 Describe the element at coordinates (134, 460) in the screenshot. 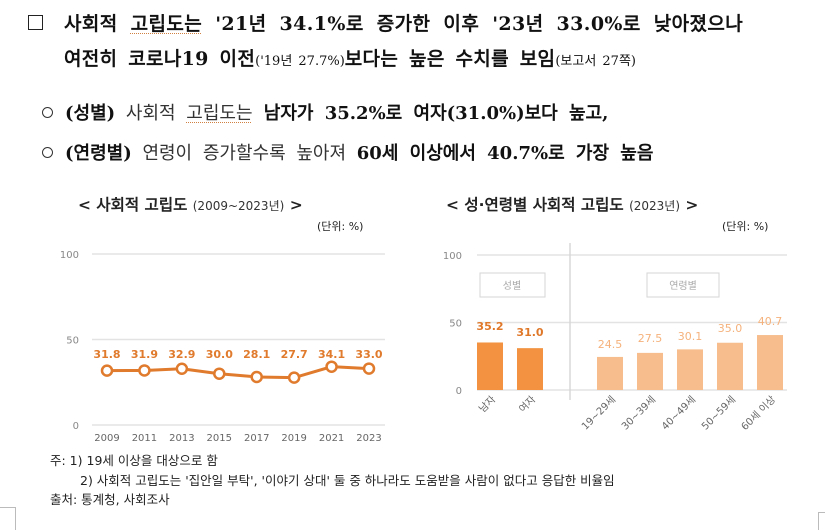

I see `footnote-1: 주: 1) 19세 이상을 대상으로 함` at that location.